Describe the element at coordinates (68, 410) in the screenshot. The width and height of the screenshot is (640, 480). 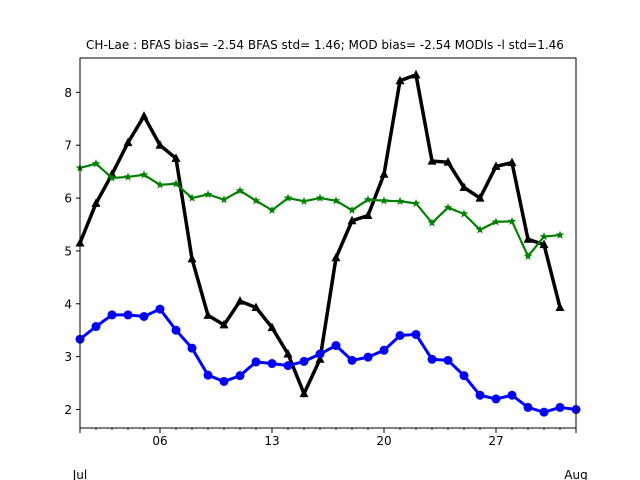
I see `y-tick-label: 2` at that location.